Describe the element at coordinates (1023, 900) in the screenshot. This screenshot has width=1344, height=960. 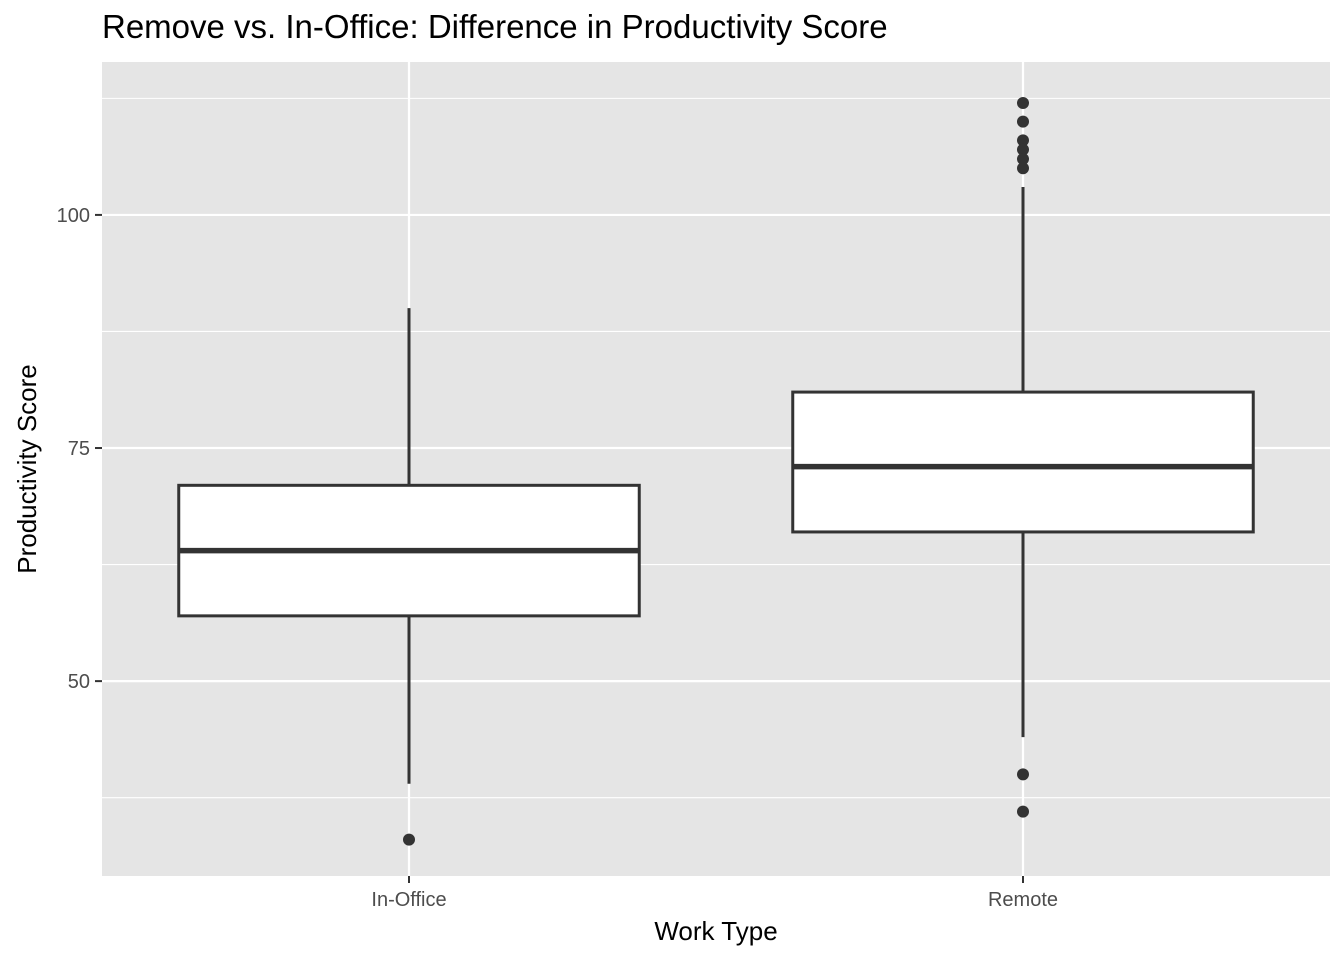
I see `x-tick-label: Remote` at that location.